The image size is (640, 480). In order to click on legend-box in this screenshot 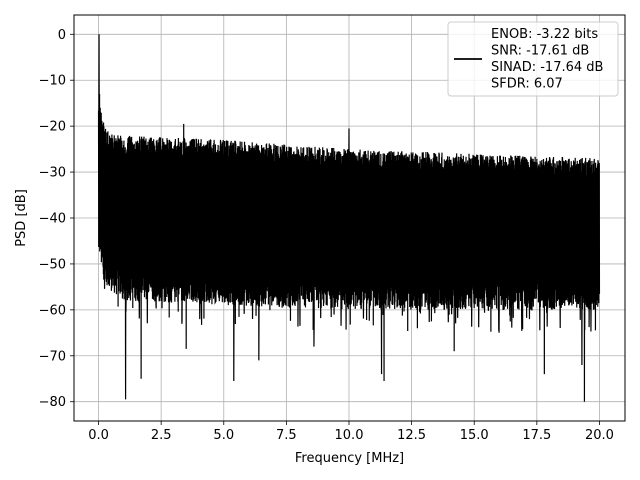, I will do `click(533, 59)`.